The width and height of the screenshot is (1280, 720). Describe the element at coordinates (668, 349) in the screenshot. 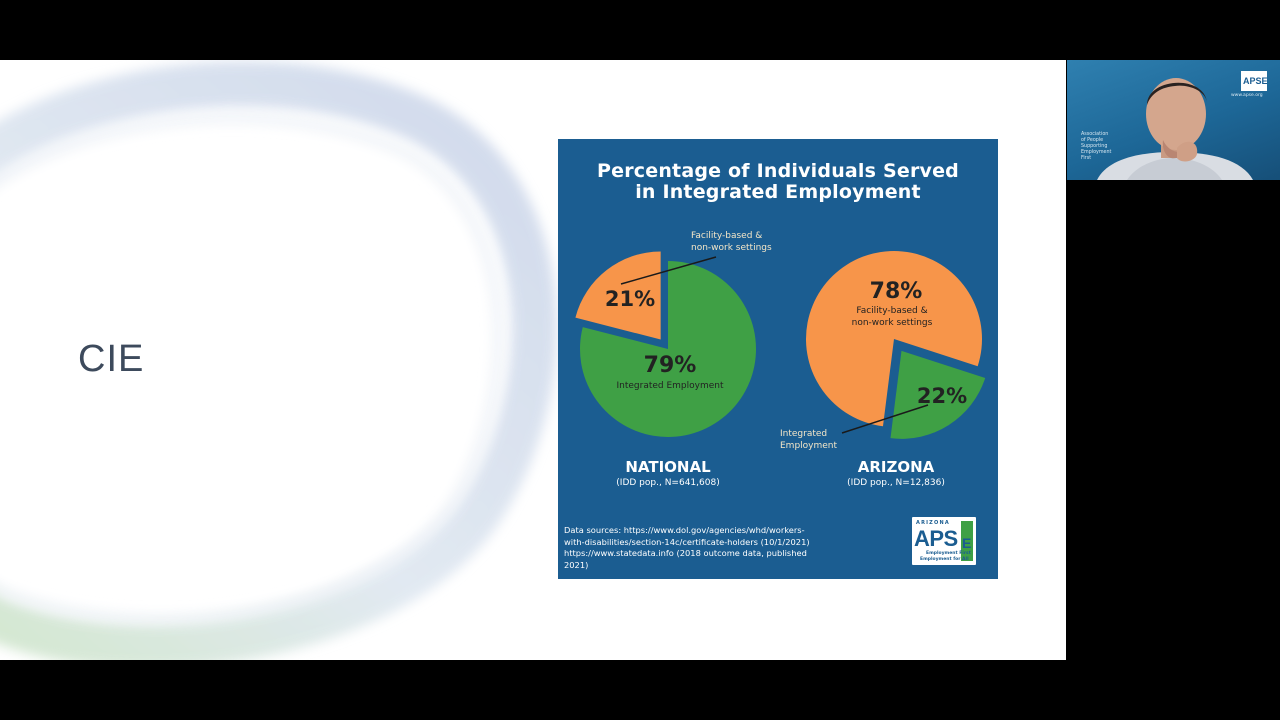

I see `national-slice-integrated` at that location.